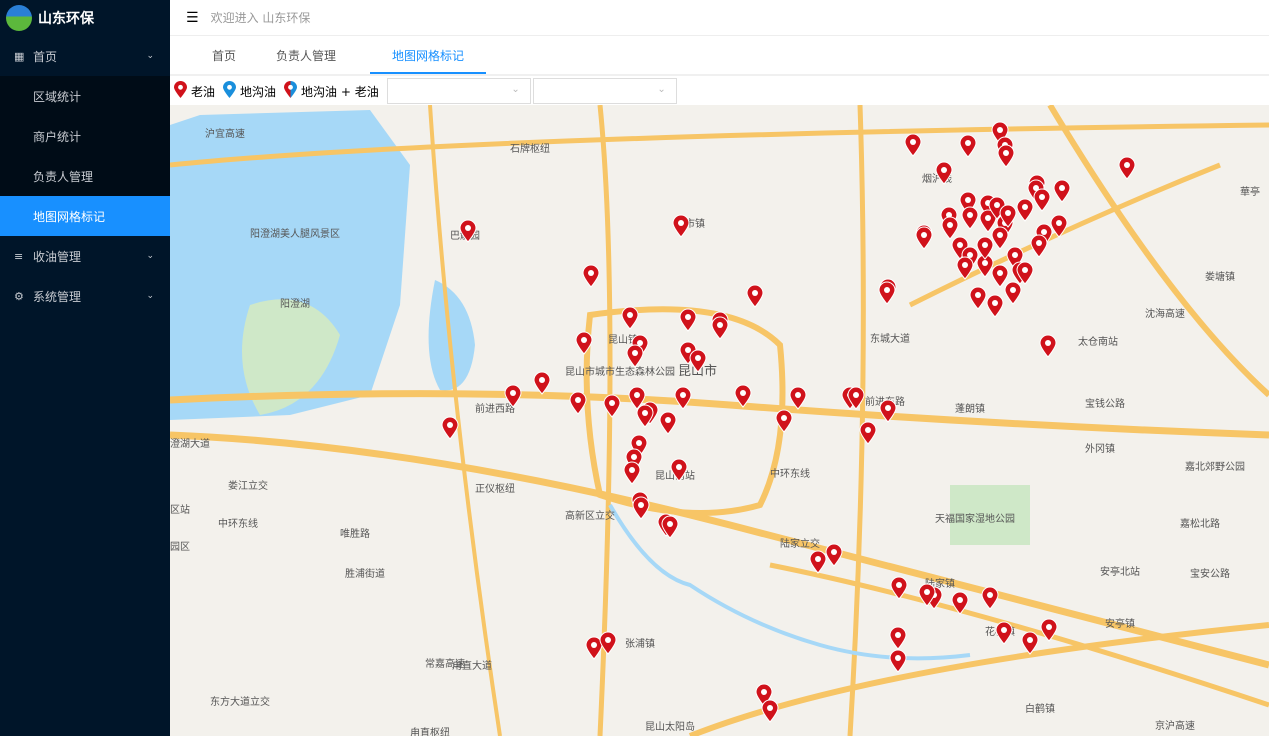 Image resolution: width=1269 pixels, height=736 pixels. I want to click on sidebar-item-6: ⚙ 系统管理 ⌄, so click(85, 296).